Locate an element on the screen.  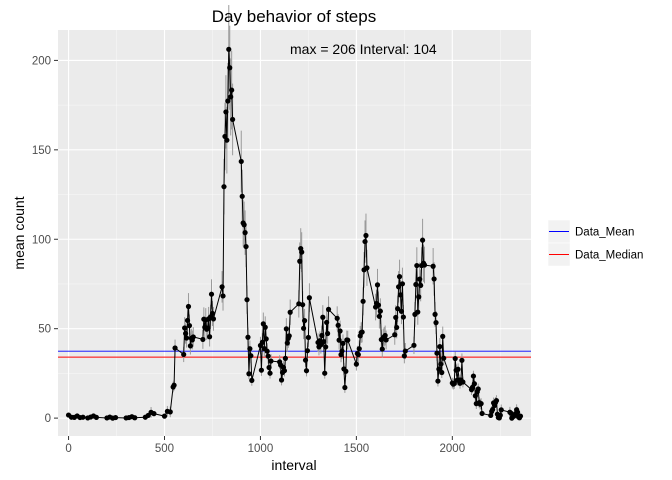
max-annotation: max = 206 Interval: 104 is located at coordinates (363, 49).